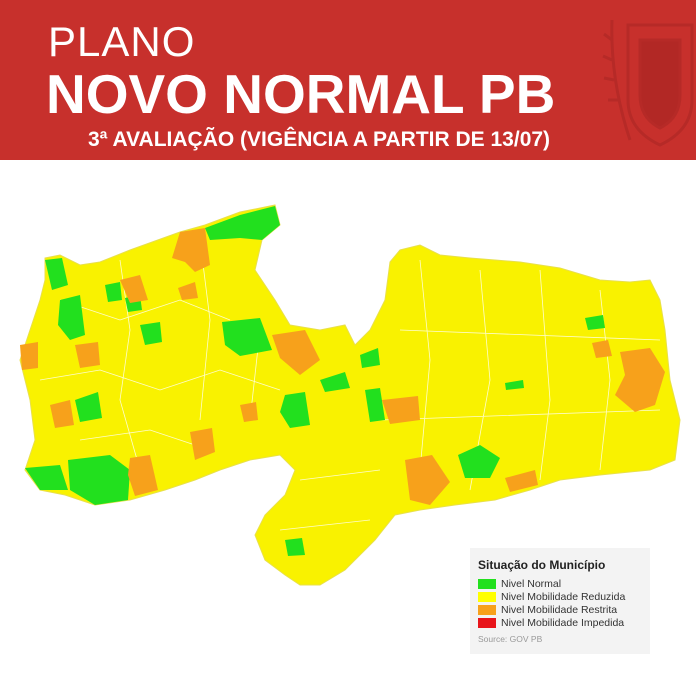 Image resolution: width=696 pixels, height=696 pixels. Describe the element at coordinates (122, 41) in the screenshot. I see `title-plano: PLANO` at that location.